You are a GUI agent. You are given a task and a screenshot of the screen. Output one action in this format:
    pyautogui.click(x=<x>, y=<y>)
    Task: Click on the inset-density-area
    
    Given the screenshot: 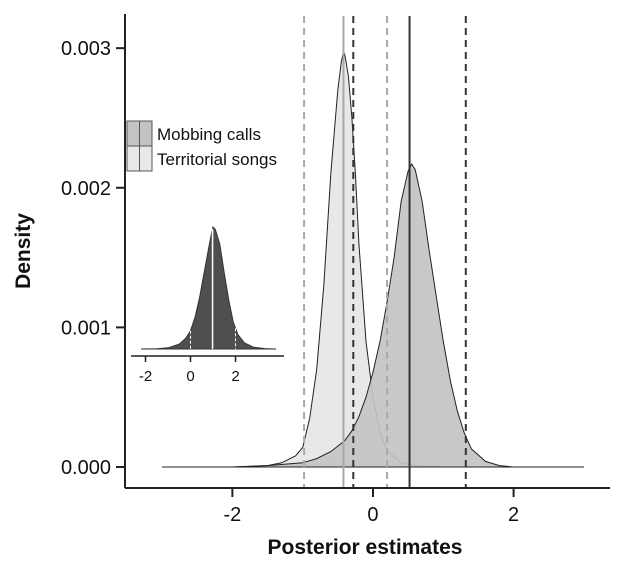 What is the action you would take?
    pyautogui.click(x=208, y=287)
    